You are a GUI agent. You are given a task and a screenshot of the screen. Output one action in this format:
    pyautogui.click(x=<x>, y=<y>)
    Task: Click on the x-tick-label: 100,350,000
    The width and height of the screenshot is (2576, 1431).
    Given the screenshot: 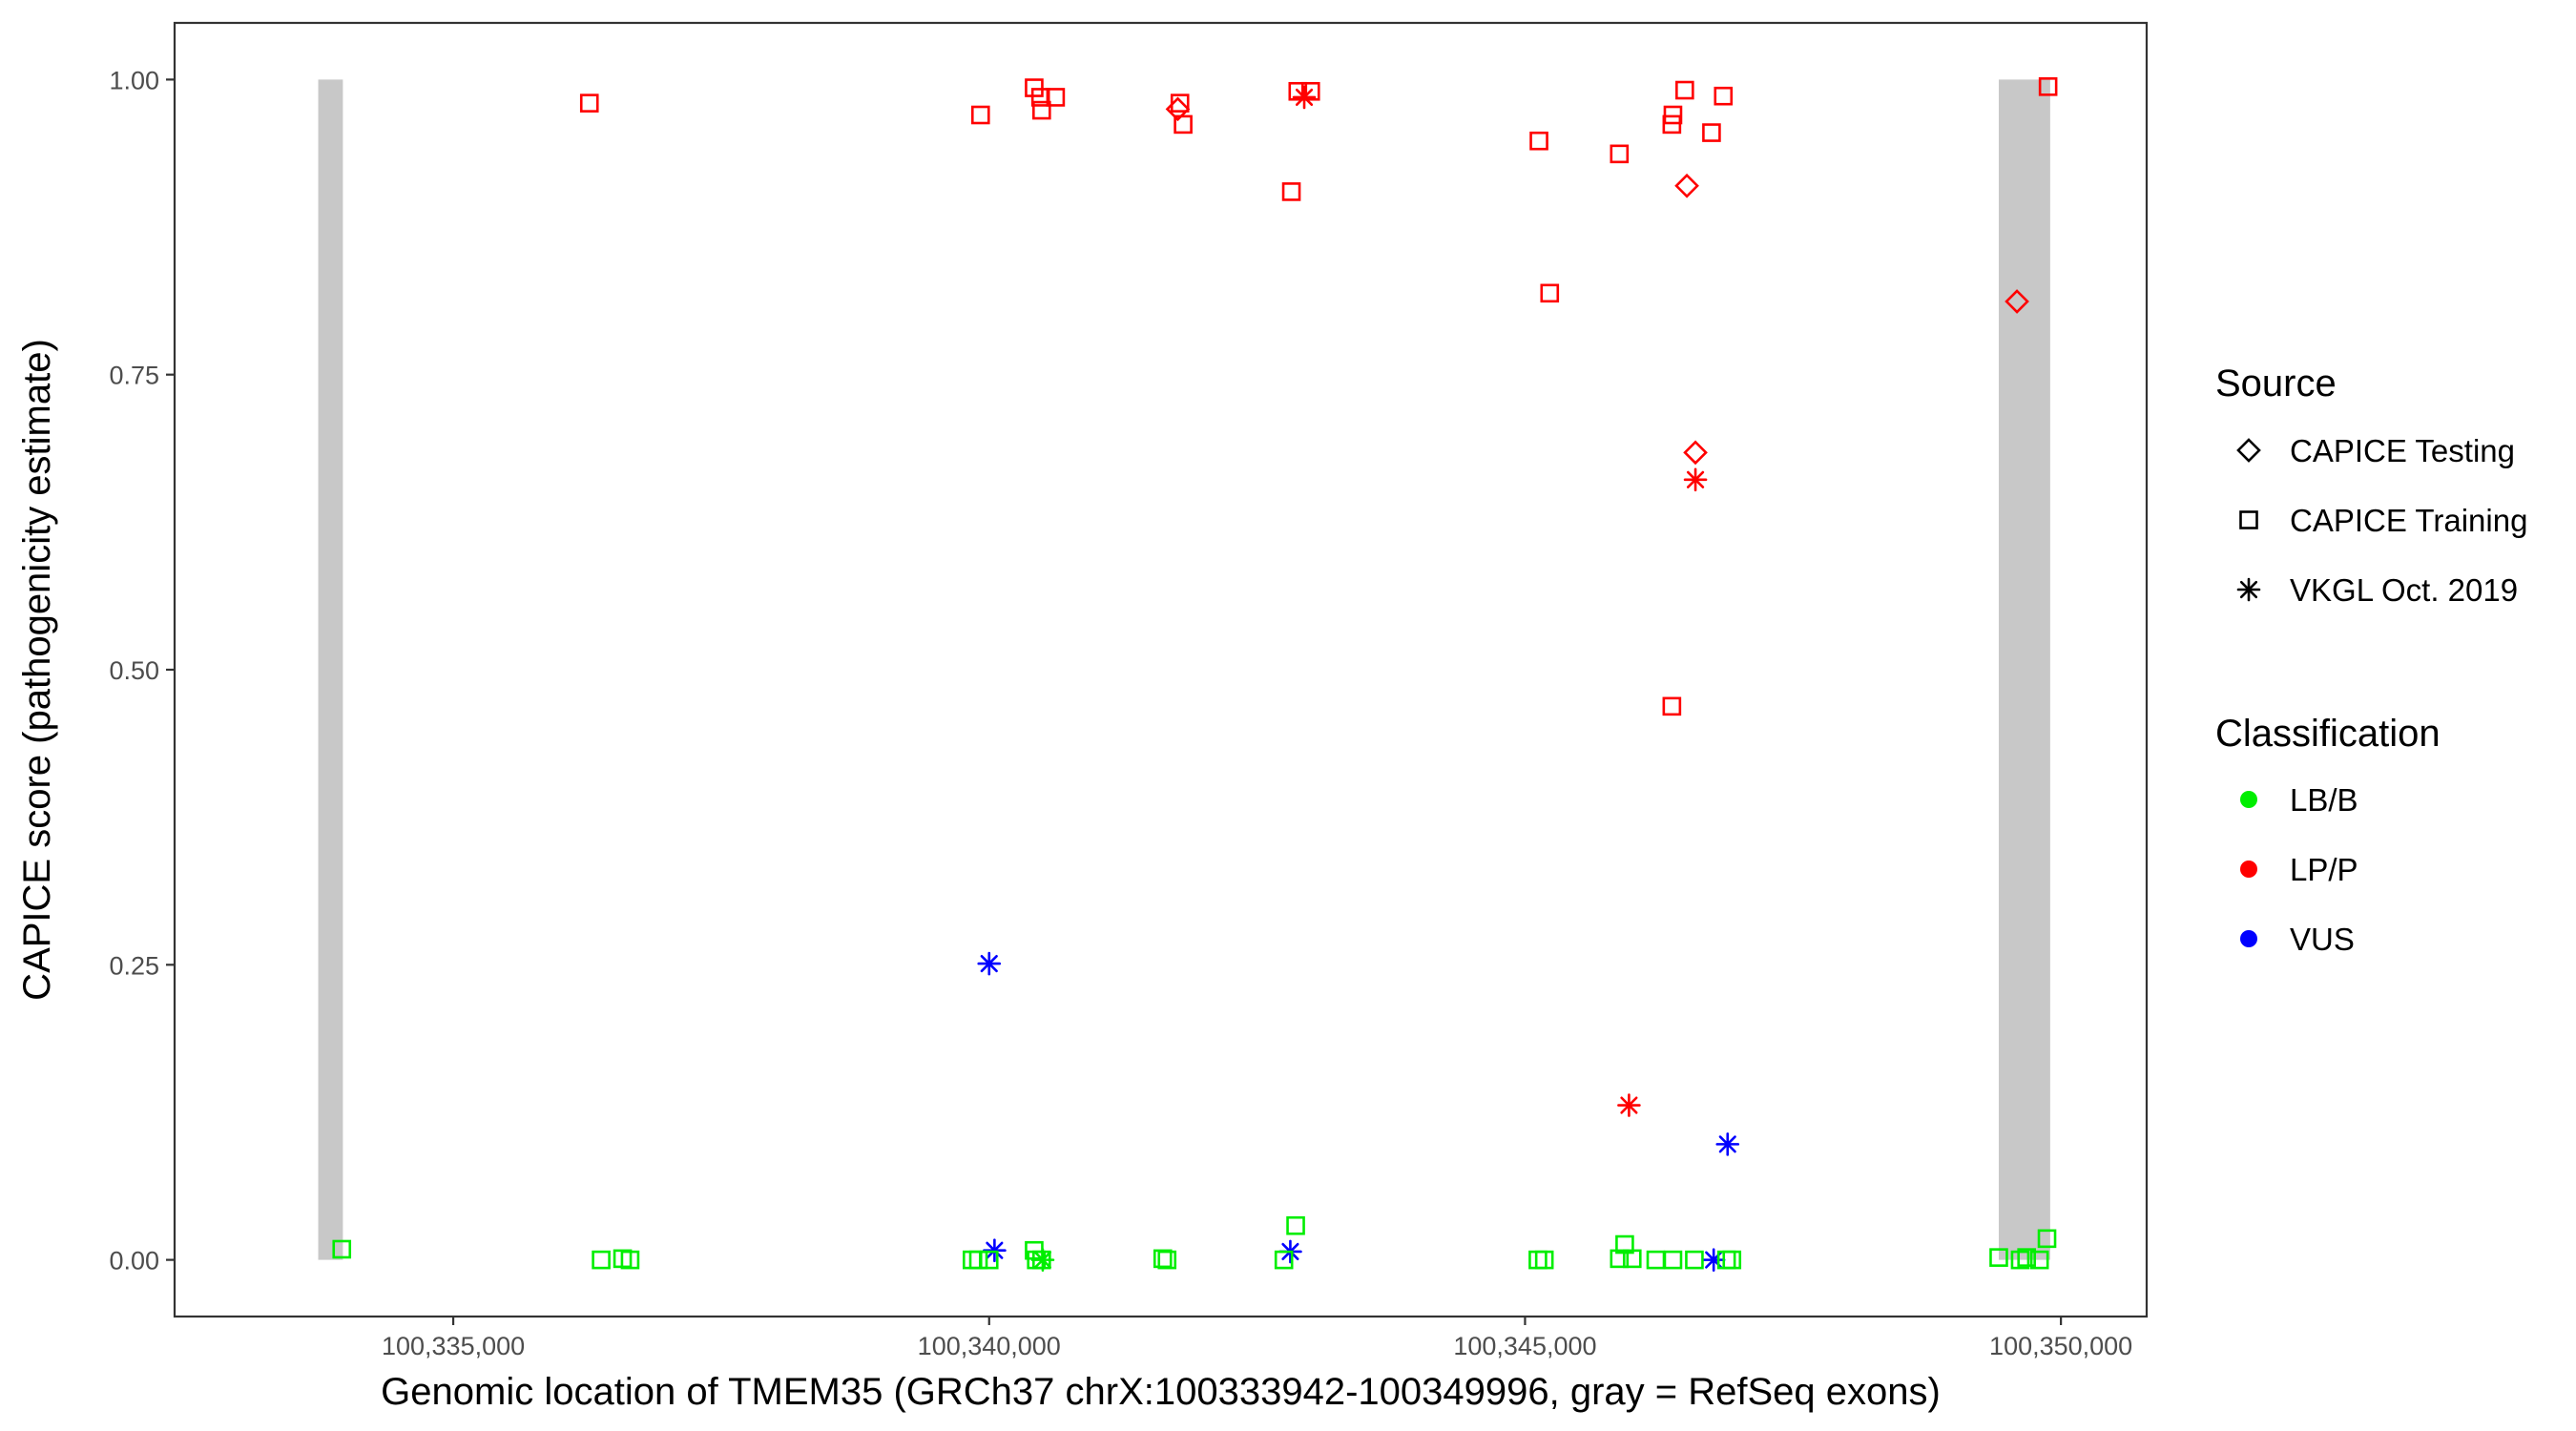 What is the action you would take?
    pyautogui.click(x=2060, y=1346)
    